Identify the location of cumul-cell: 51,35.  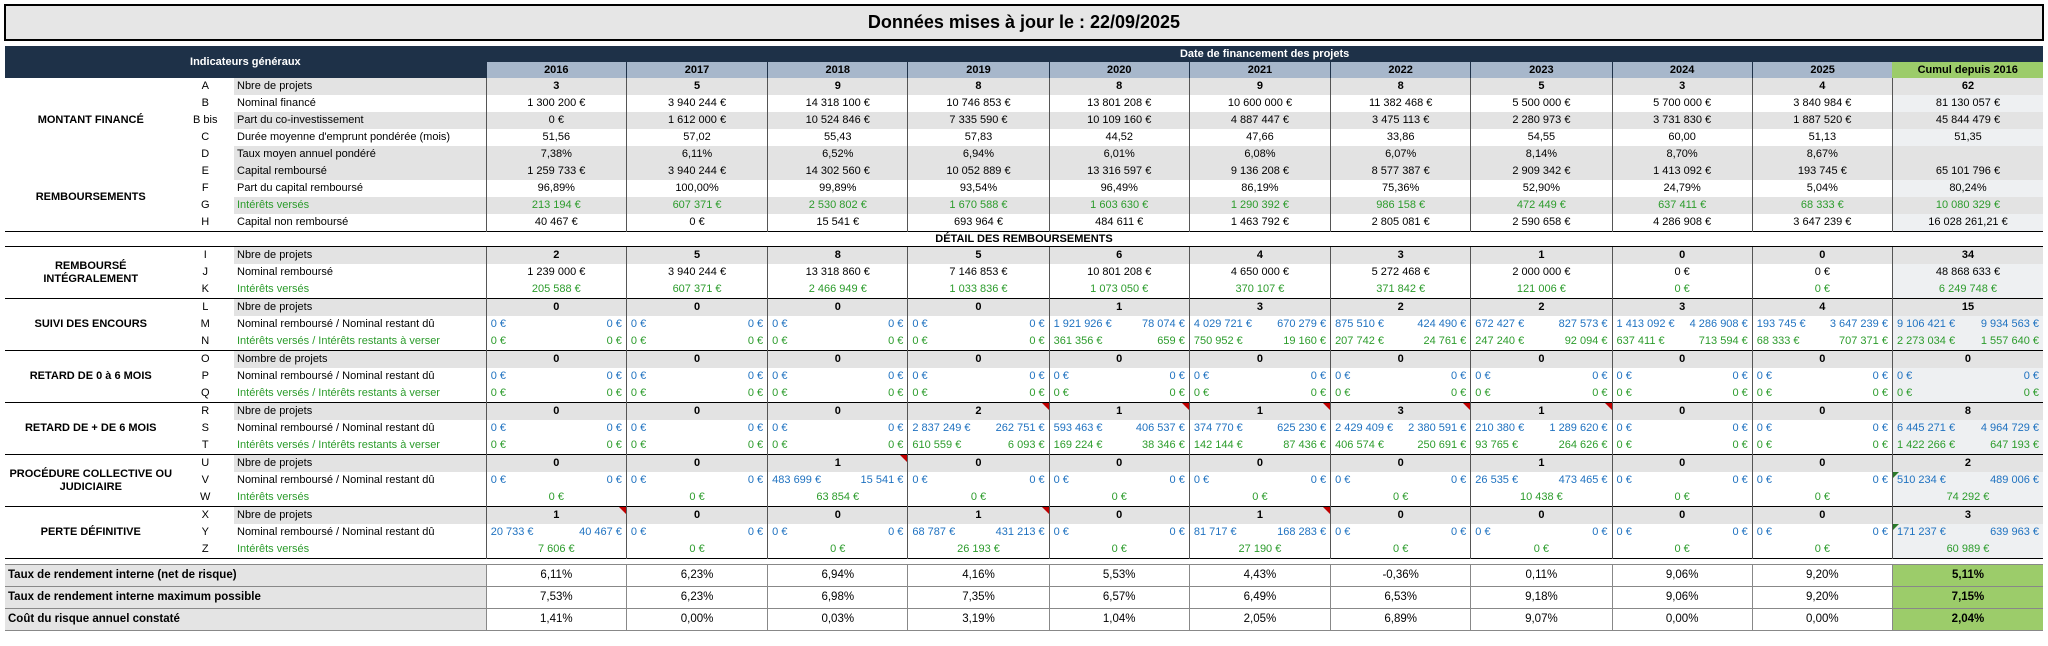
(1967, 137).